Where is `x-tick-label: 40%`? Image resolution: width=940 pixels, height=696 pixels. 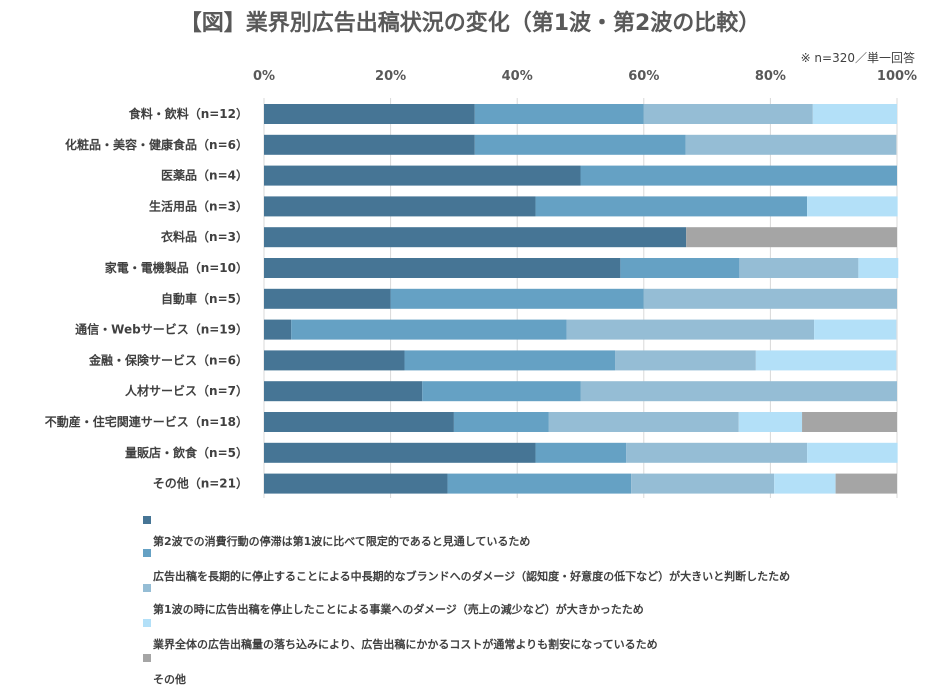
x-tick-label: 40% is located at coordinates (517, 76).